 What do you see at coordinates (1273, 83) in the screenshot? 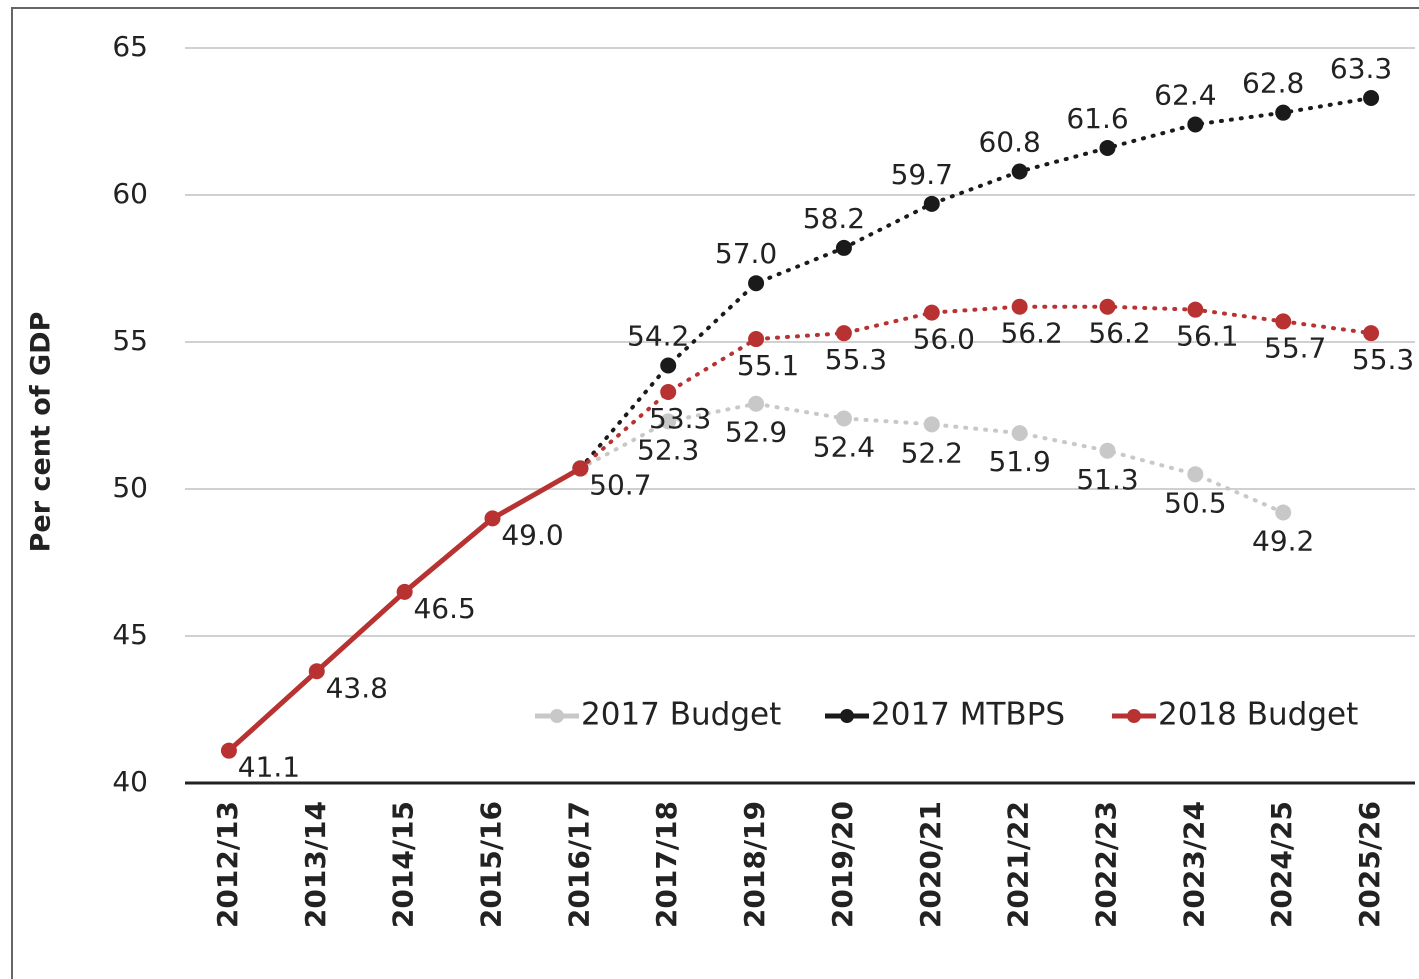
I see `data-label: 62.8` at bounding box center [1273, 83].